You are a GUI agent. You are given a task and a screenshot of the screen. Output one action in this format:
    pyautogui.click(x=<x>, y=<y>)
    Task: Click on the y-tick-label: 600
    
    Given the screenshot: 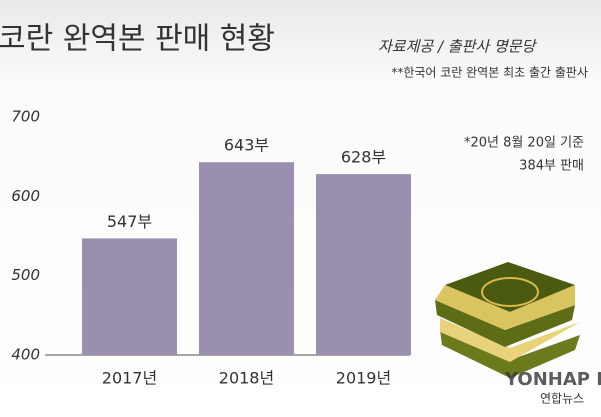 What is the action you would take?
    pyautogui.click(x=25, y=196)
    